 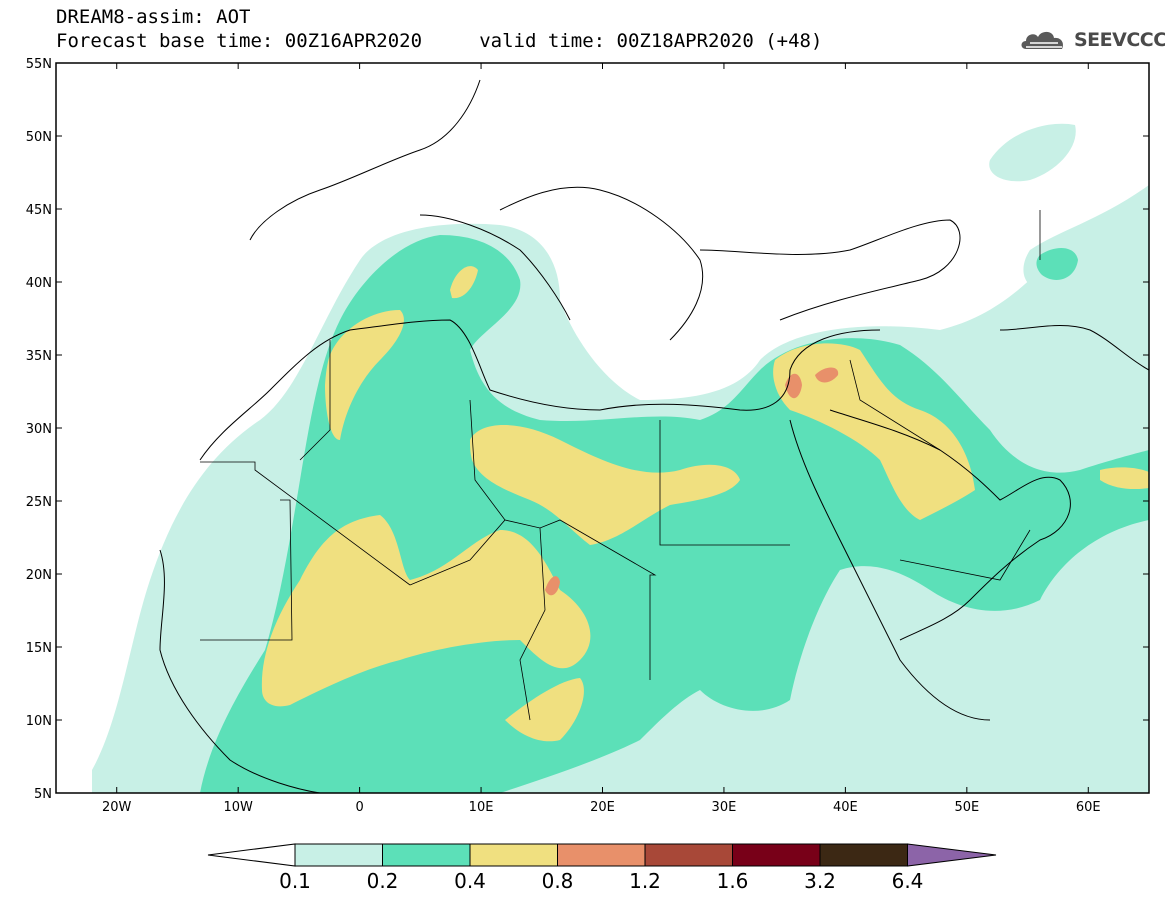 What do you see at coordinates (464, 282) in the screenshot?
I see `aot-band-0.4-sardinia` at bounding box center [464, 282].